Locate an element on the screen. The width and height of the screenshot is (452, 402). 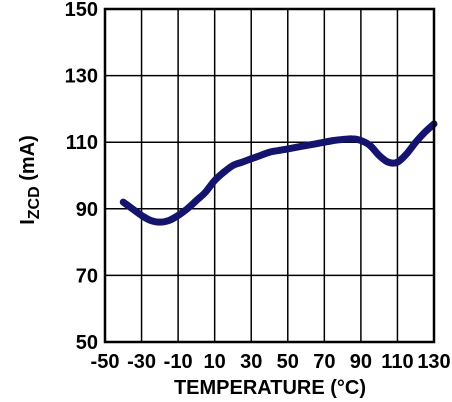
y-tick-label: 50 is located at coordinates (87, 343).